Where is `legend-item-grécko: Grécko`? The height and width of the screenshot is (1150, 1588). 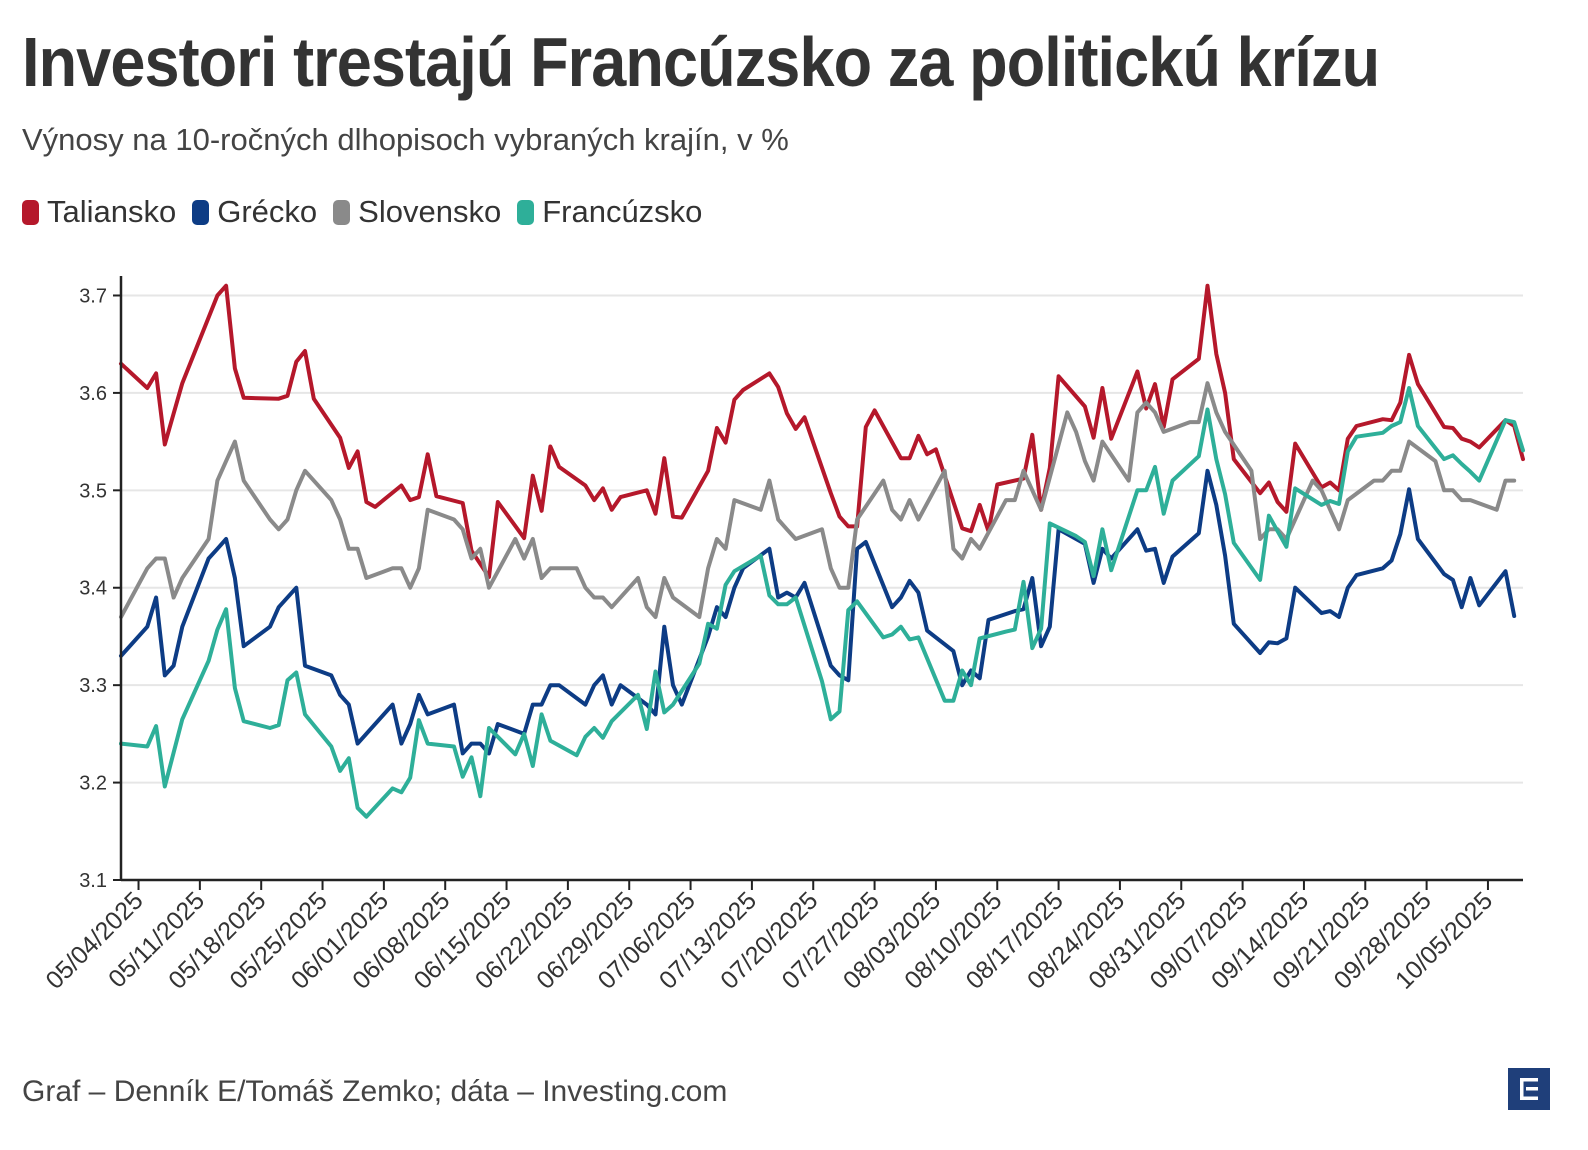 legend-item-grécko: Grécko is located at coordinates (254, 212).